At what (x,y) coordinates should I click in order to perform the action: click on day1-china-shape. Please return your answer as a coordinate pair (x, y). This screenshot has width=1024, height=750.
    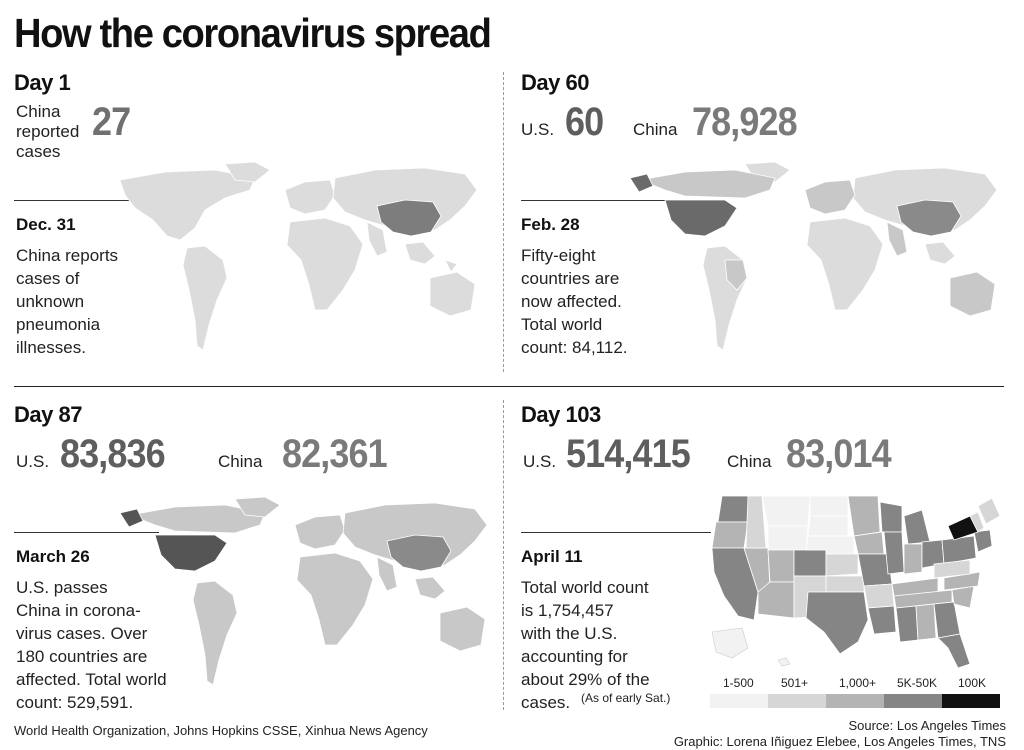
    Looking at the image, I should click on (409, 218).